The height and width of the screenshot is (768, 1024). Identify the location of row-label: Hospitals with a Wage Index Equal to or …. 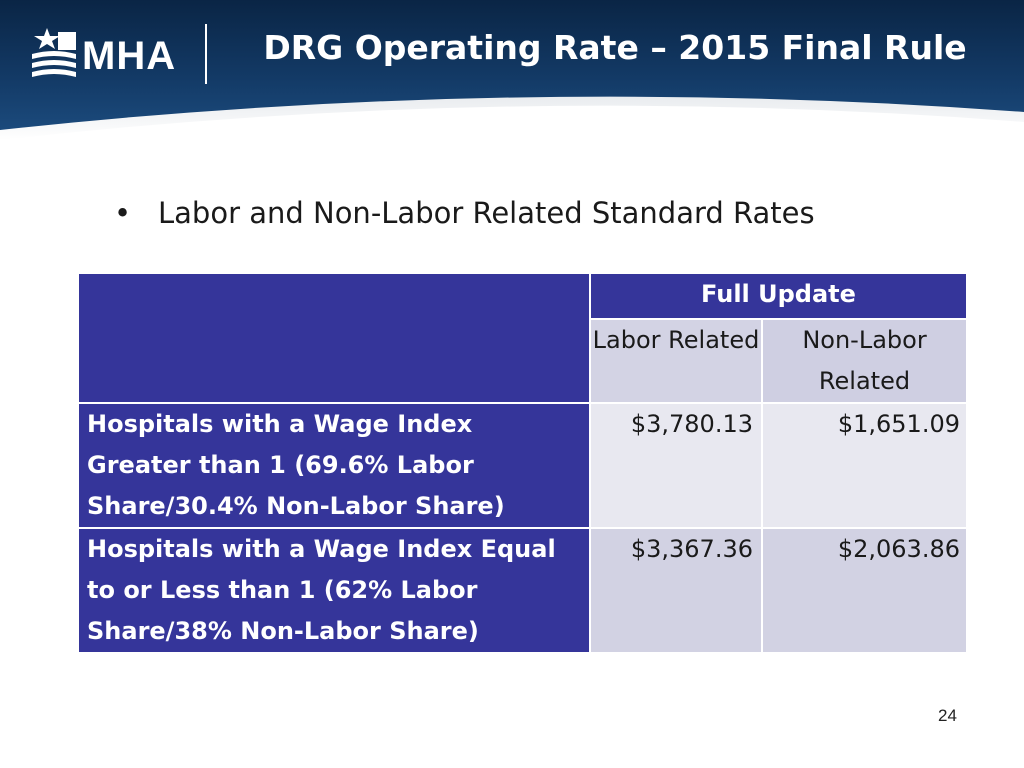
(334, 590).